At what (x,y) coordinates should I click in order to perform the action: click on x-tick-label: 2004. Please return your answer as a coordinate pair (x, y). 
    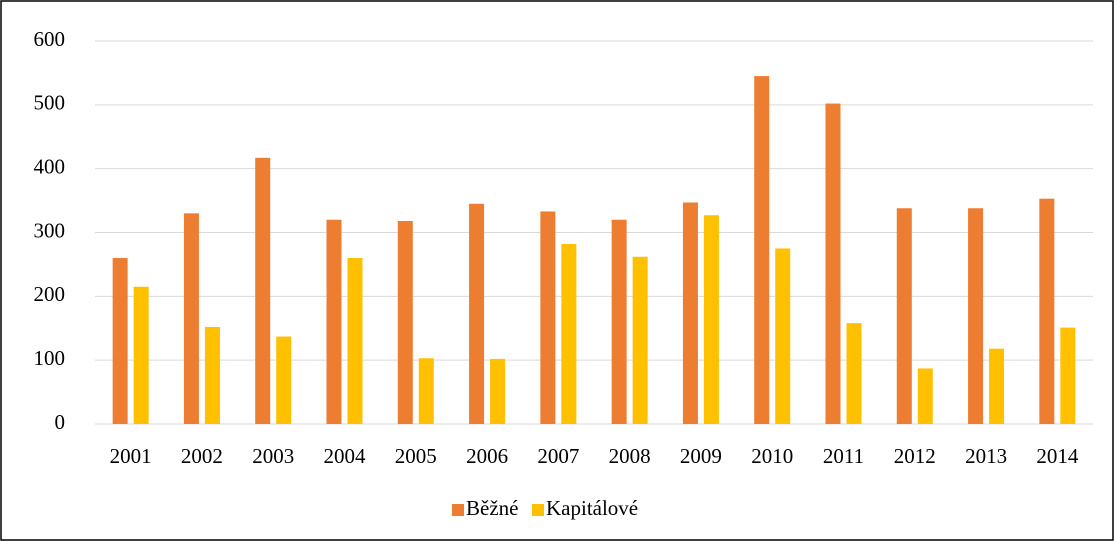
    Looking at the image, I should click on (345, 456).